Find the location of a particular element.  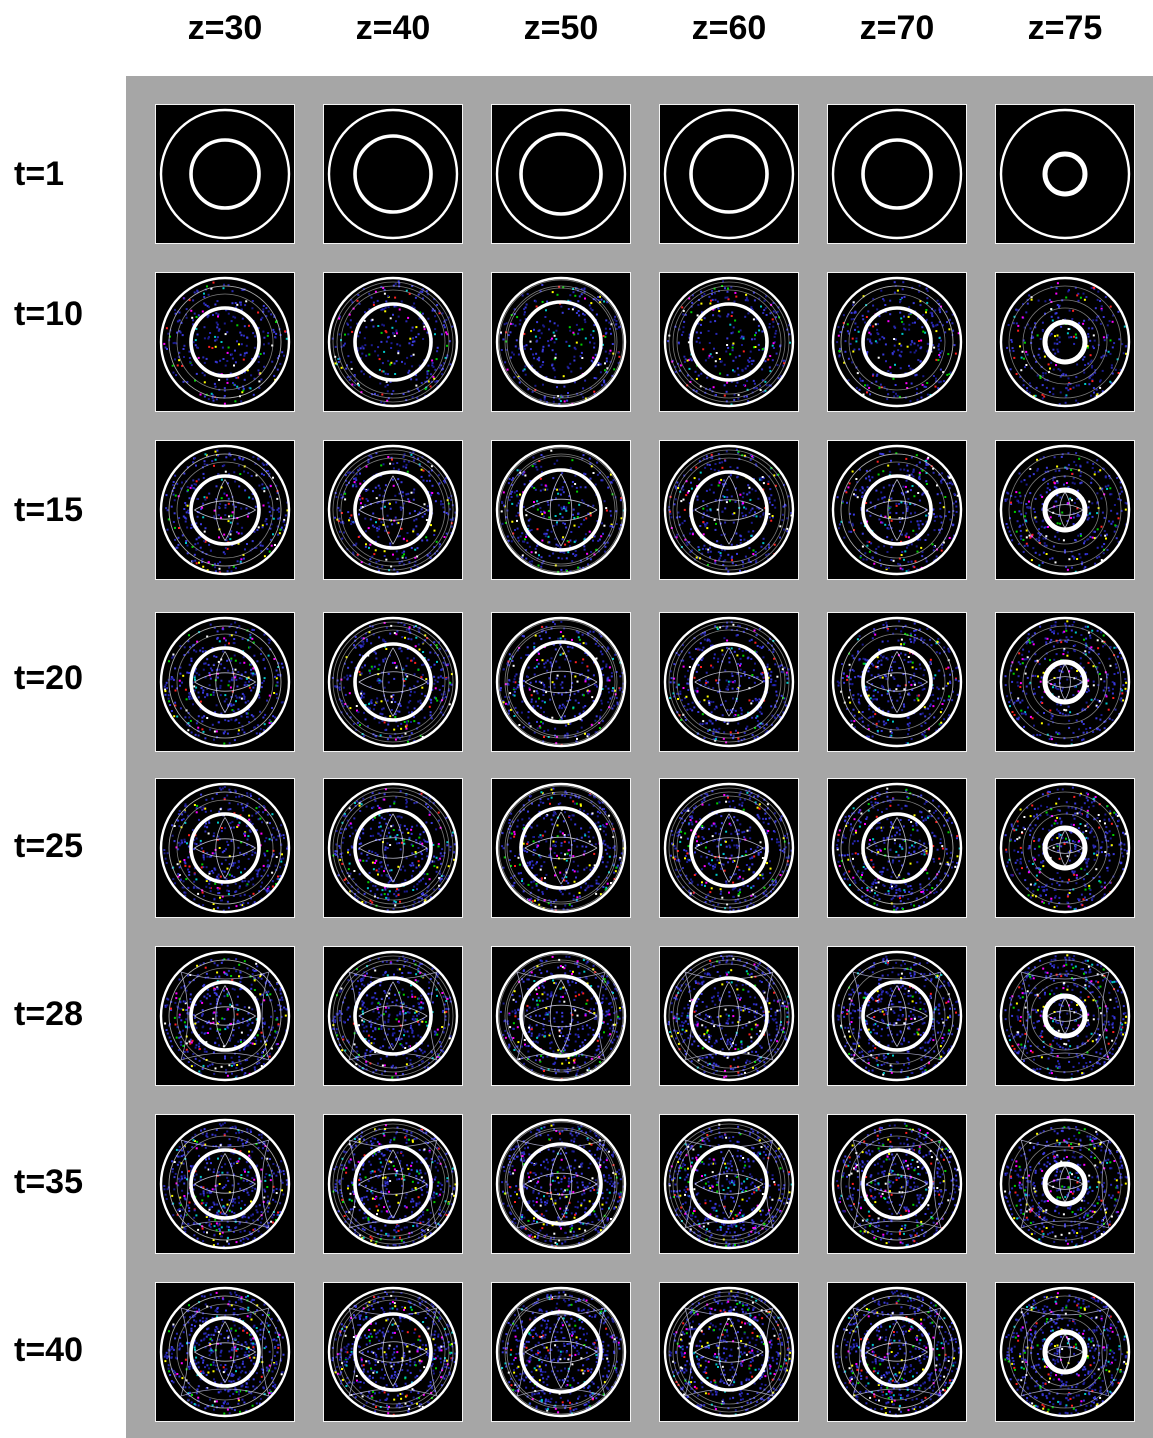

row-label-t20: t=20 is located at coordinates (48, 678).